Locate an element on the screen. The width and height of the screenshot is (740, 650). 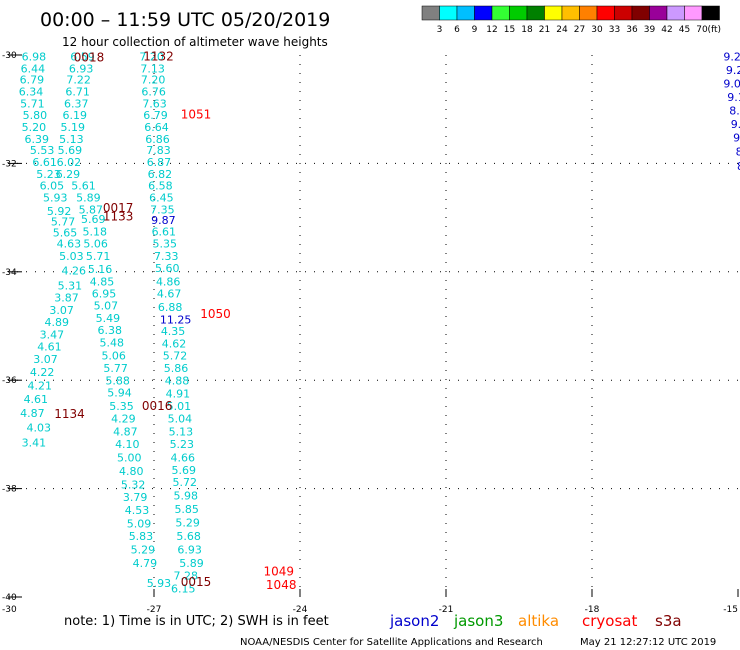
wave-height-value: 3.41 is located at coordinates (34, 442).